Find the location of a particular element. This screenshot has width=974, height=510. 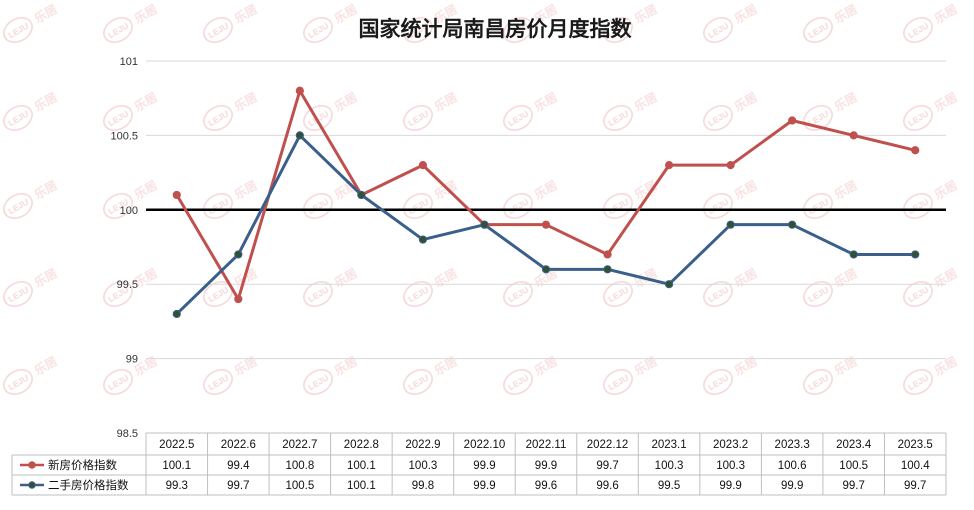

x-tick-label: 2022.11 is located at coordinates (546, 445).